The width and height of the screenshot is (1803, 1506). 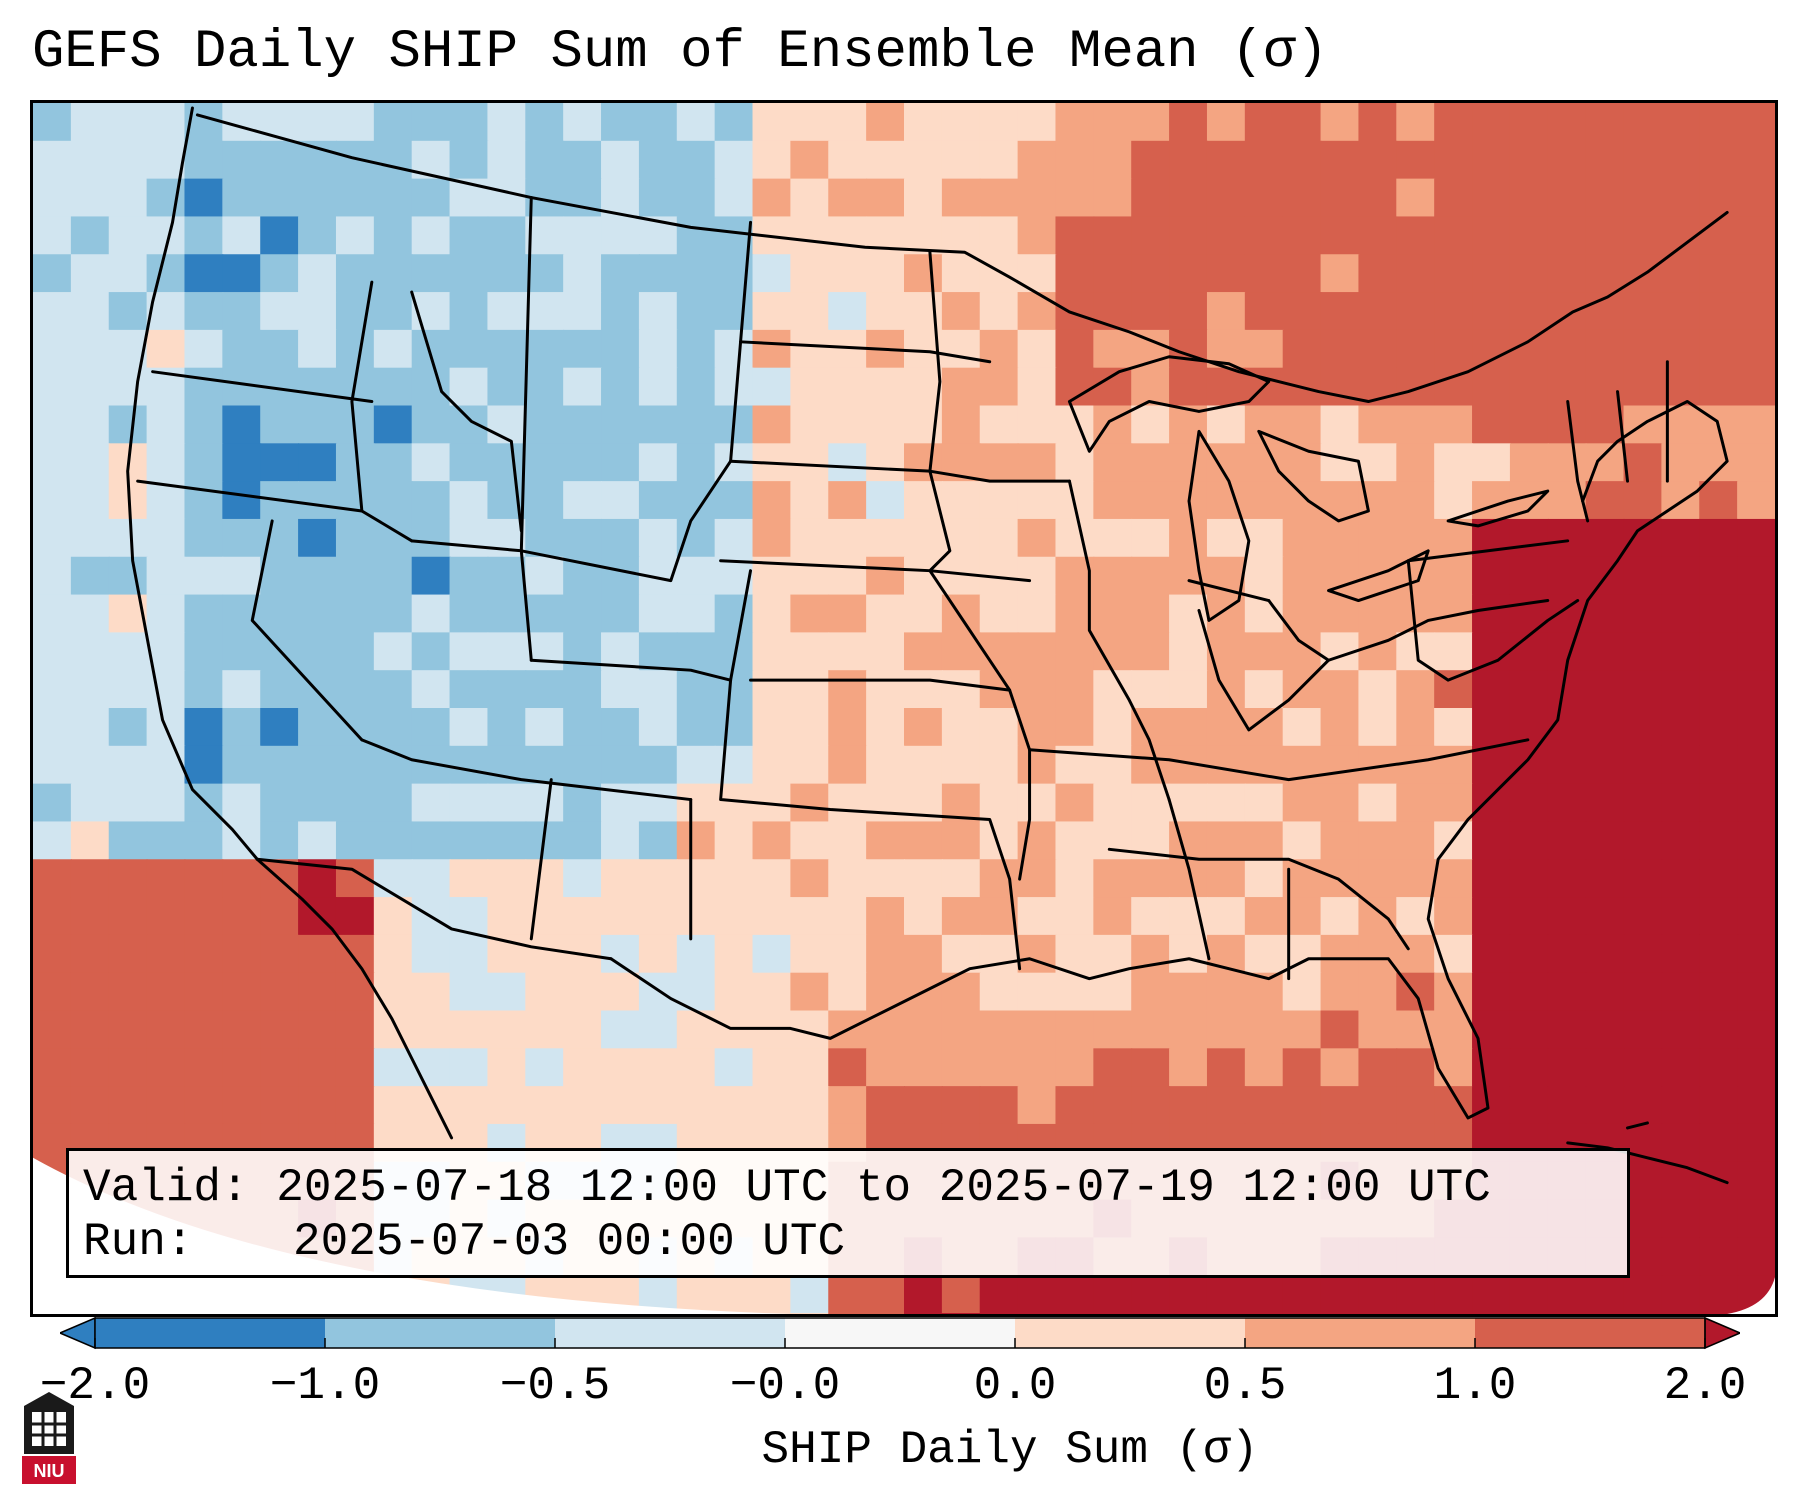 What do you see at coordinates (1751, 1295) in the screenshot?
I see `projection-edge-right` at bounding box center [1751, 1295].